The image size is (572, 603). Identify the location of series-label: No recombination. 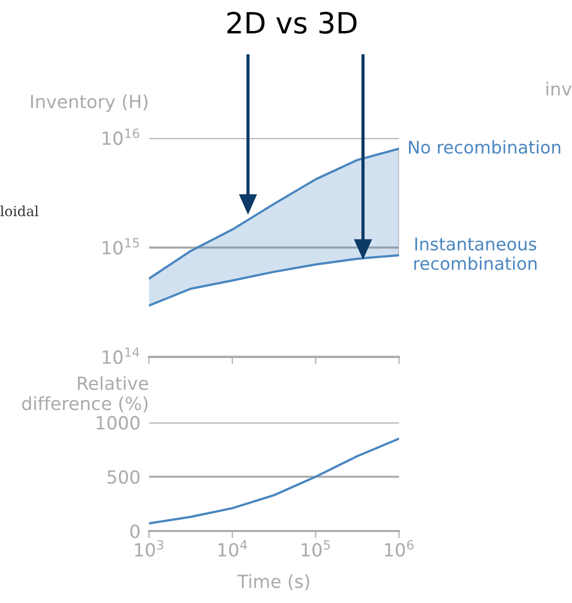
(484, 147).